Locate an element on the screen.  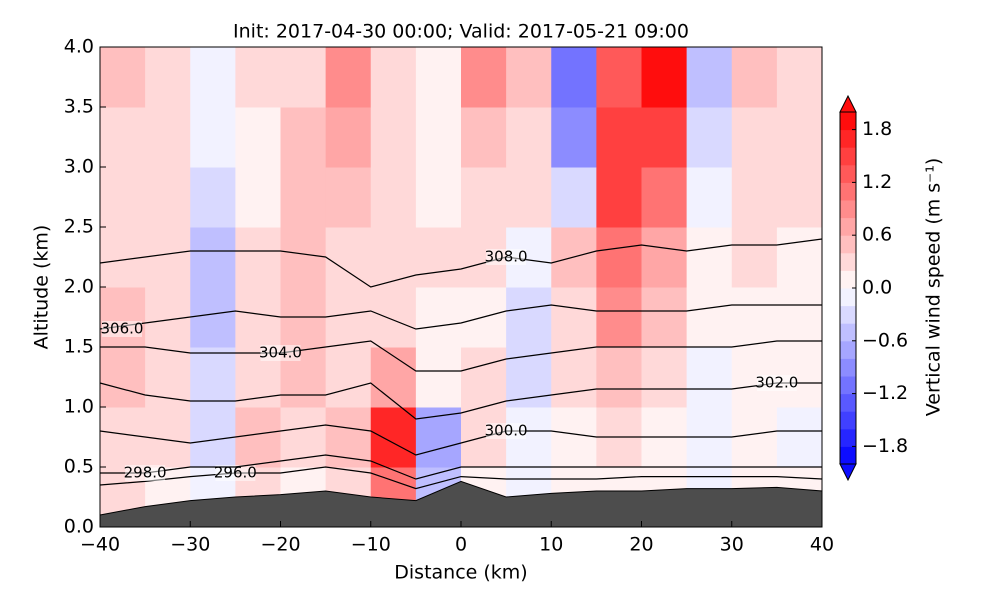
y-tick-label: 1.5 is located at coordinates (79, 347).